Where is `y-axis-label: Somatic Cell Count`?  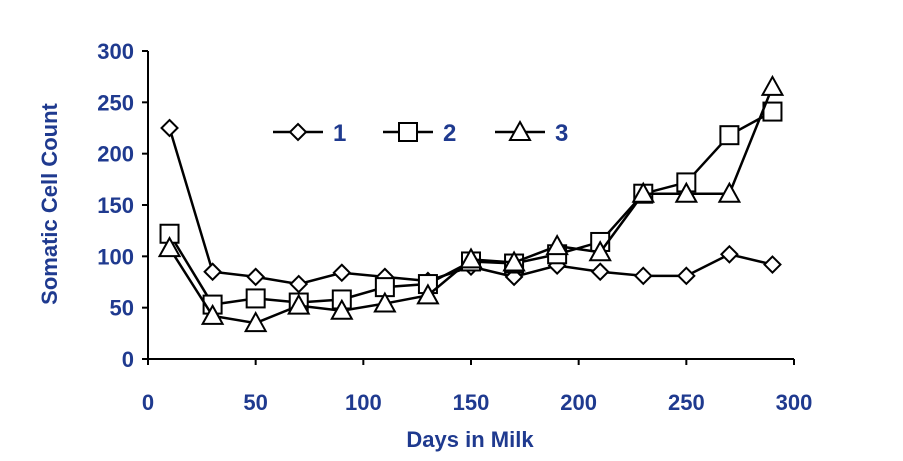
y-axis-label: Somatic Cell Count is located at coordinates (49, 203).